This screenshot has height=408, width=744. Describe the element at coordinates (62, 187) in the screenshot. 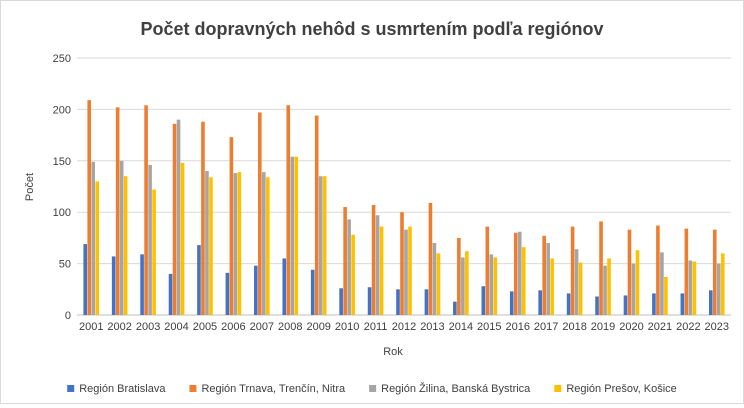

I see `y-axis-ticks: 0 50 100 150 200 250` at that location.